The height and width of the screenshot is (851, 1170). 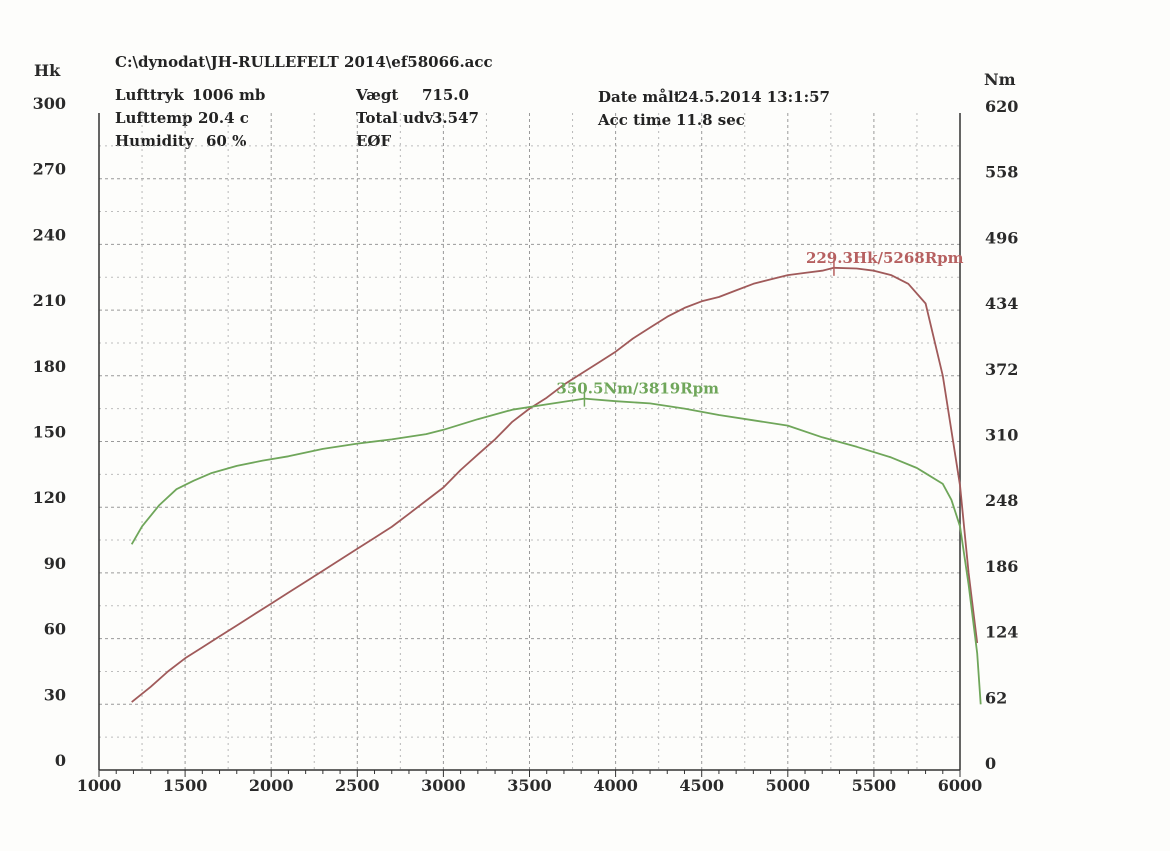 I want to click on x-tick-label: 3500, so click(x=529, y=785).